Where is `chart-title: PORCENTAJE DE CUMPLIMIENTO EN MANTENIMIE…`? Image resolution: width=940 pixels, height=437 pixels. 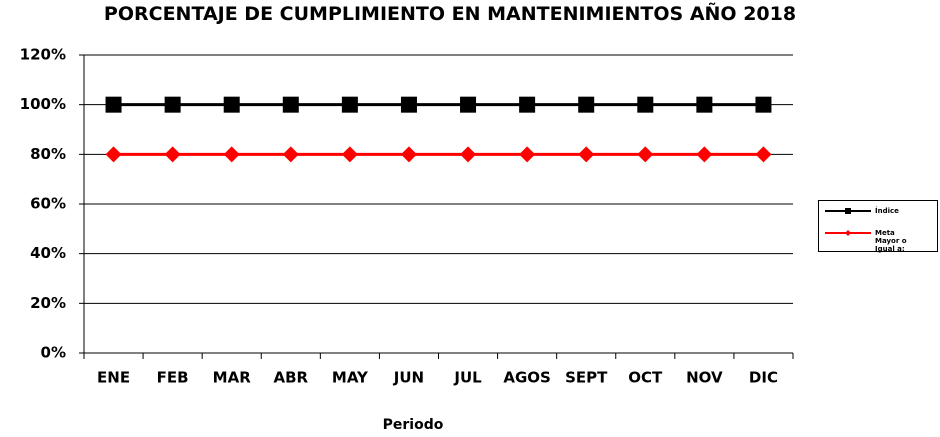 chart-title: PORCENTAJE DE CUMPLIMIENTO EN MANTENIMIE… is located at coordinates (450, 14).